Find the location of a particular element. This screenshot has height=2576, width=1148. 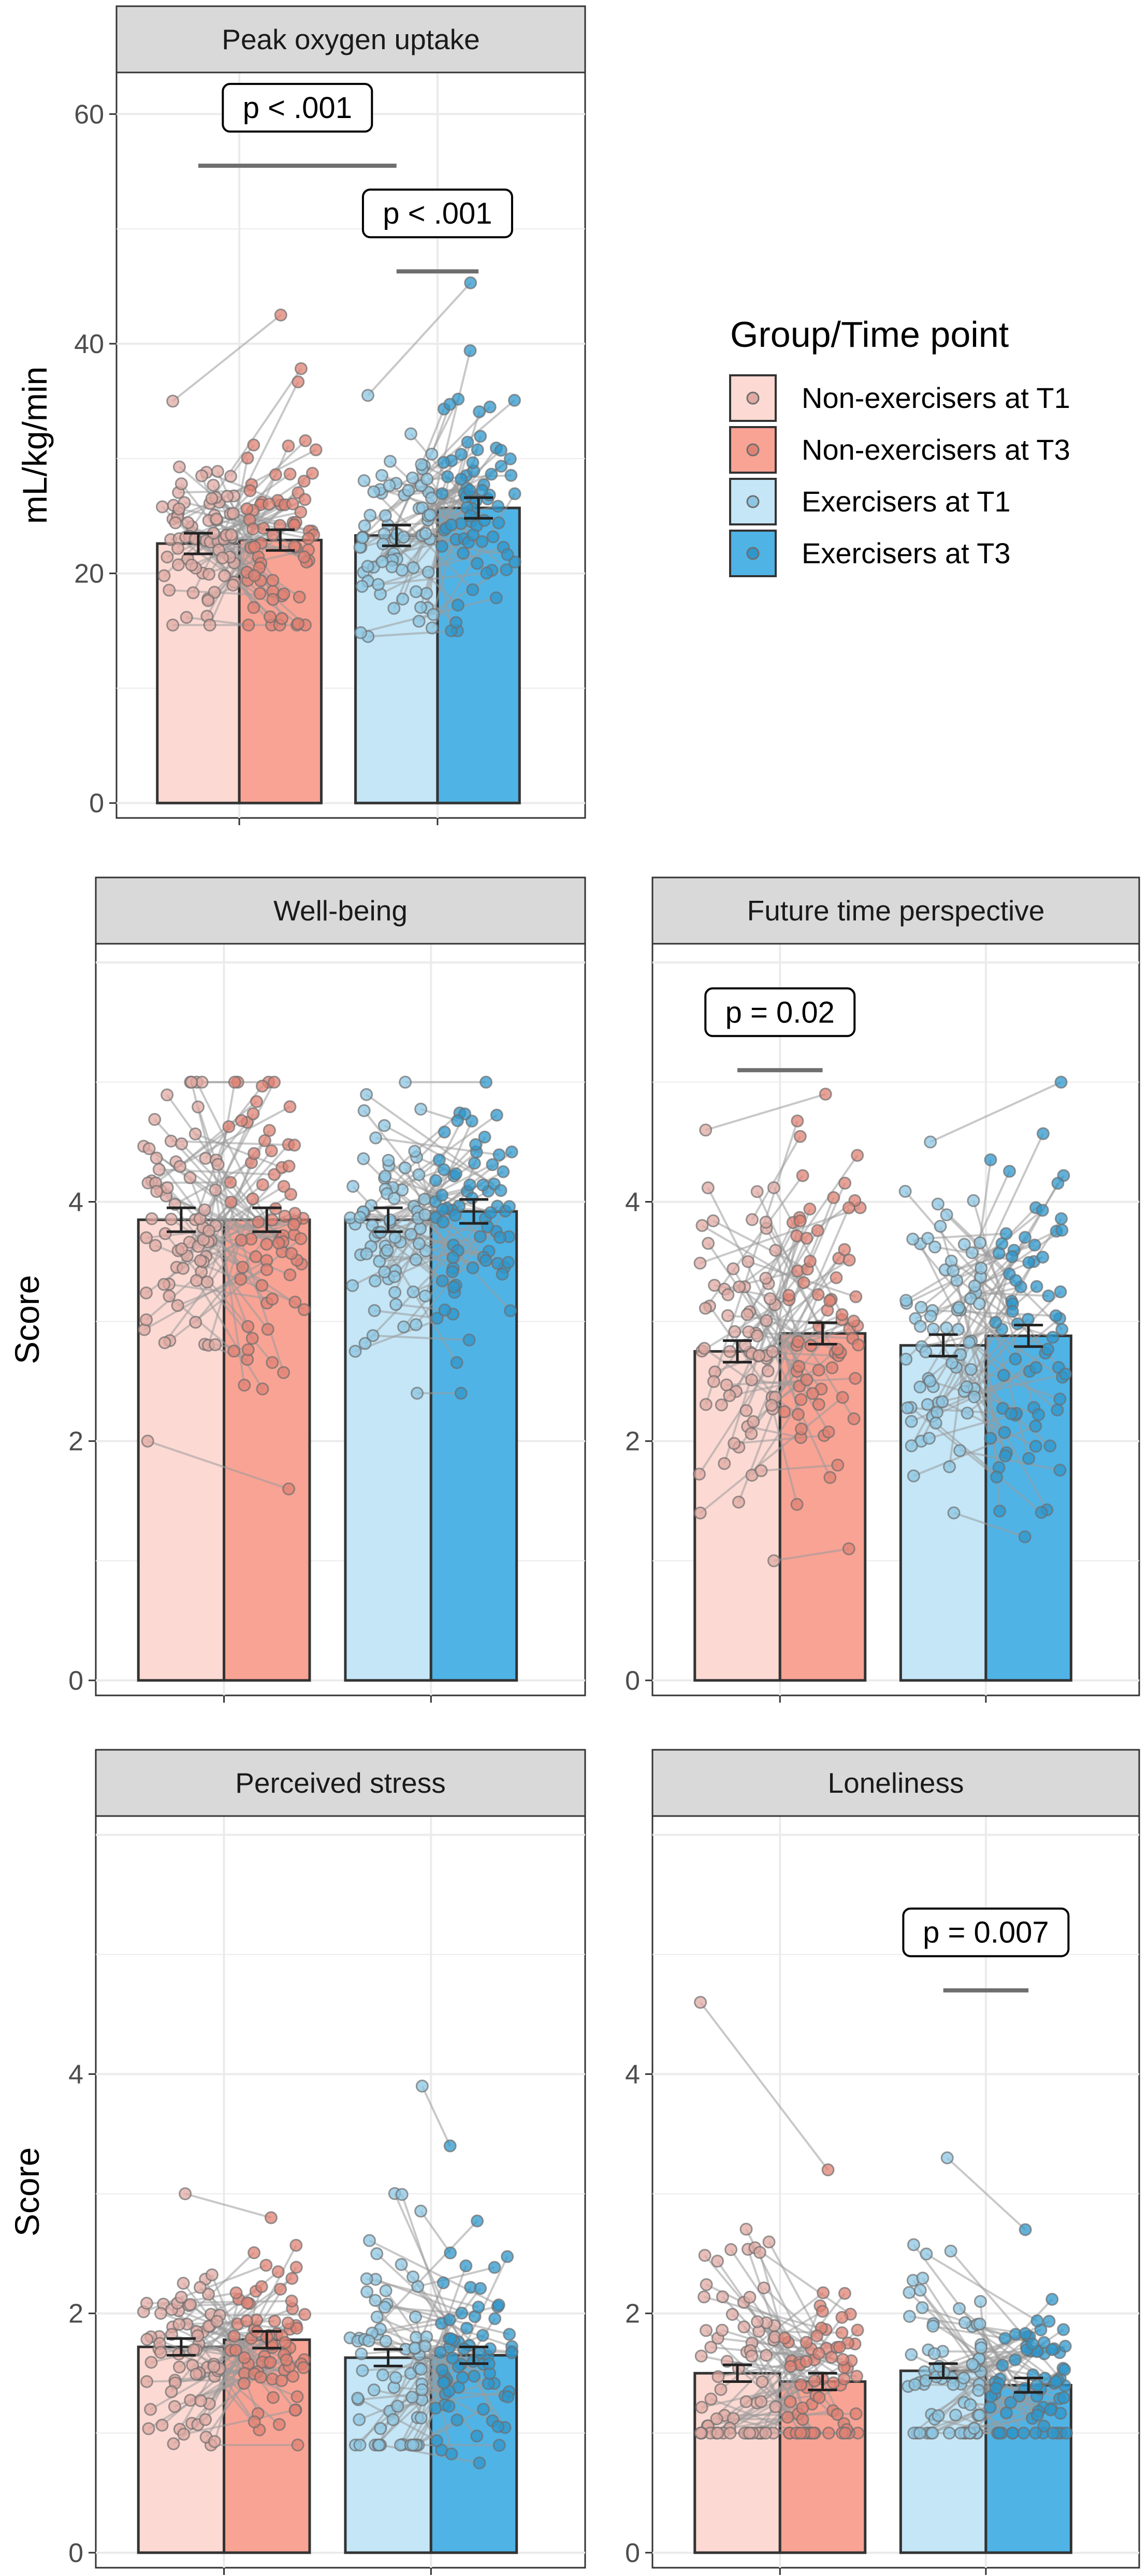

data-points is located at coordinates (882, 1321).